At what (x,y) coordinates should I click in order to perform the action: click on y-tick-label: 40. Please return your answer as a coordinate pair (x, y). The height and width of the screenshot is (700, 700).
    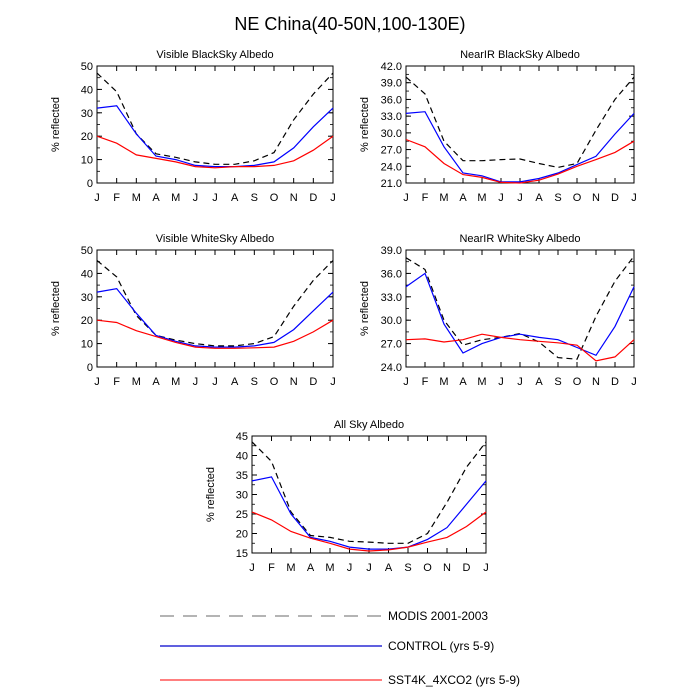
    Looking at the image, I should click on (242, 457).